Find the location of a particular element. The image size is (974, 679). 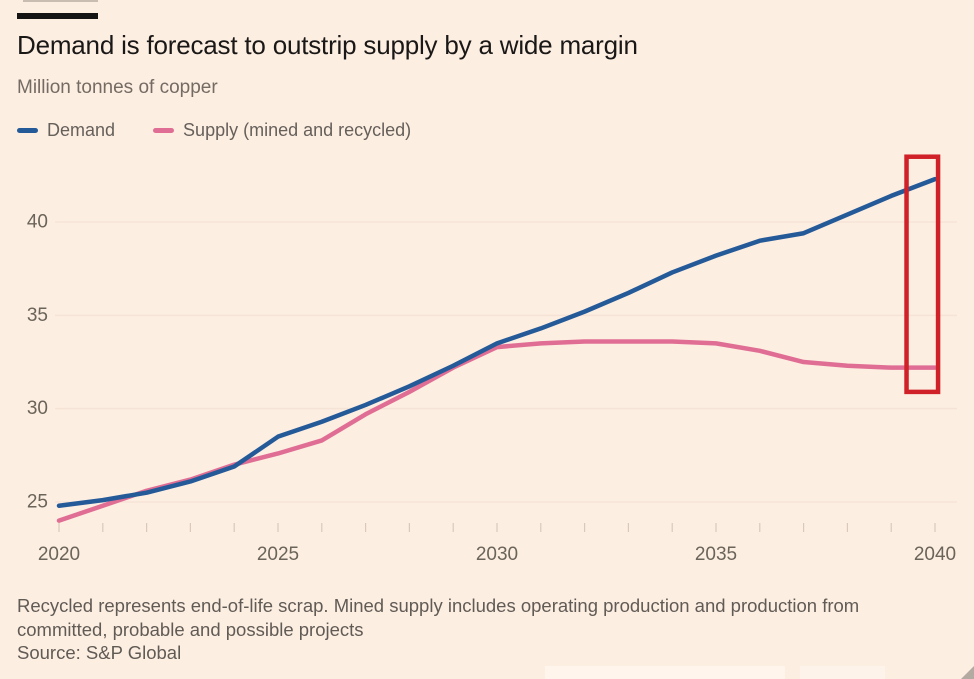

supply-line-swatch is located at coordinates (164, 130).